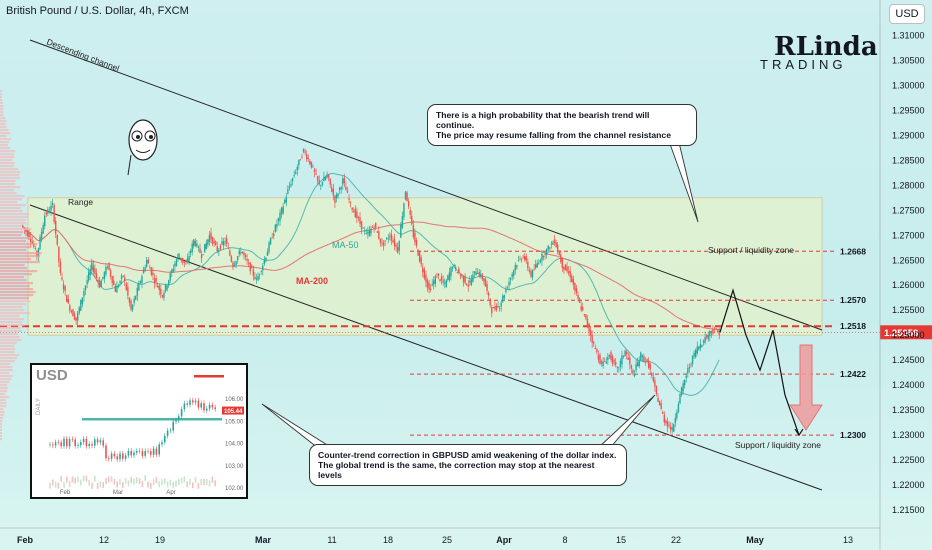 Image resolution: width=932 pixels, height=550 pixels. I want to click on inset-x-tick: Feb, so click(65, 493).